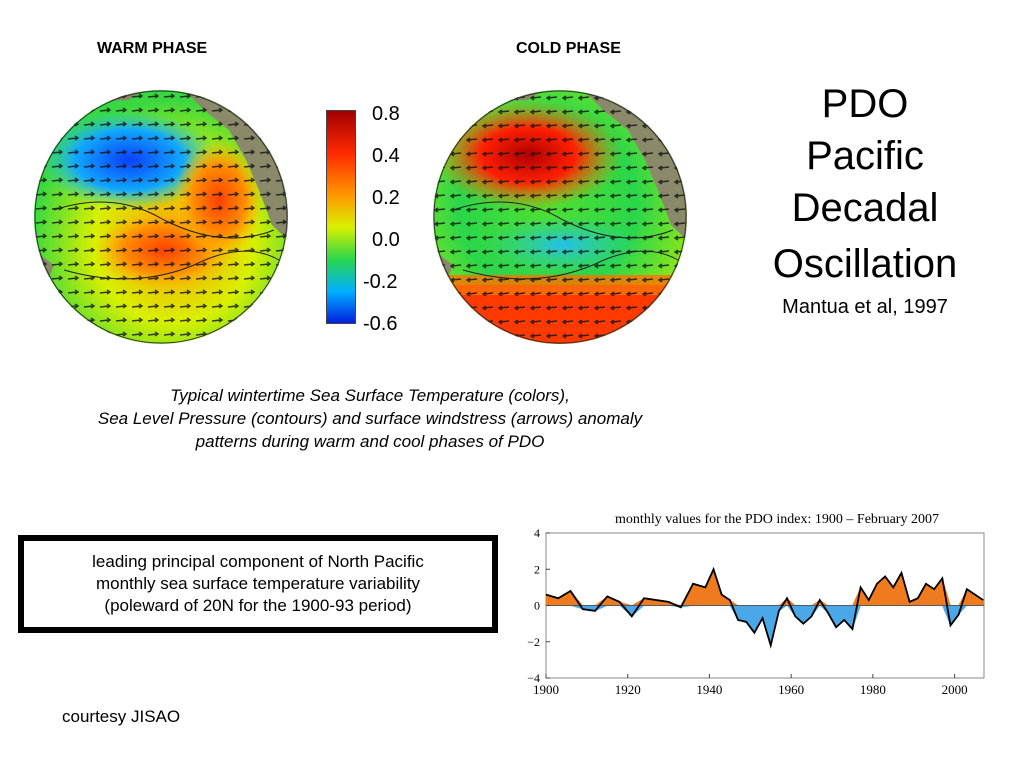 The height and width of the screenshot is (768, 1024). What do you see at coordinates (537, 569) in the screenshot?
I see `y-tick-label: 2` at bounding box center [537, 569].